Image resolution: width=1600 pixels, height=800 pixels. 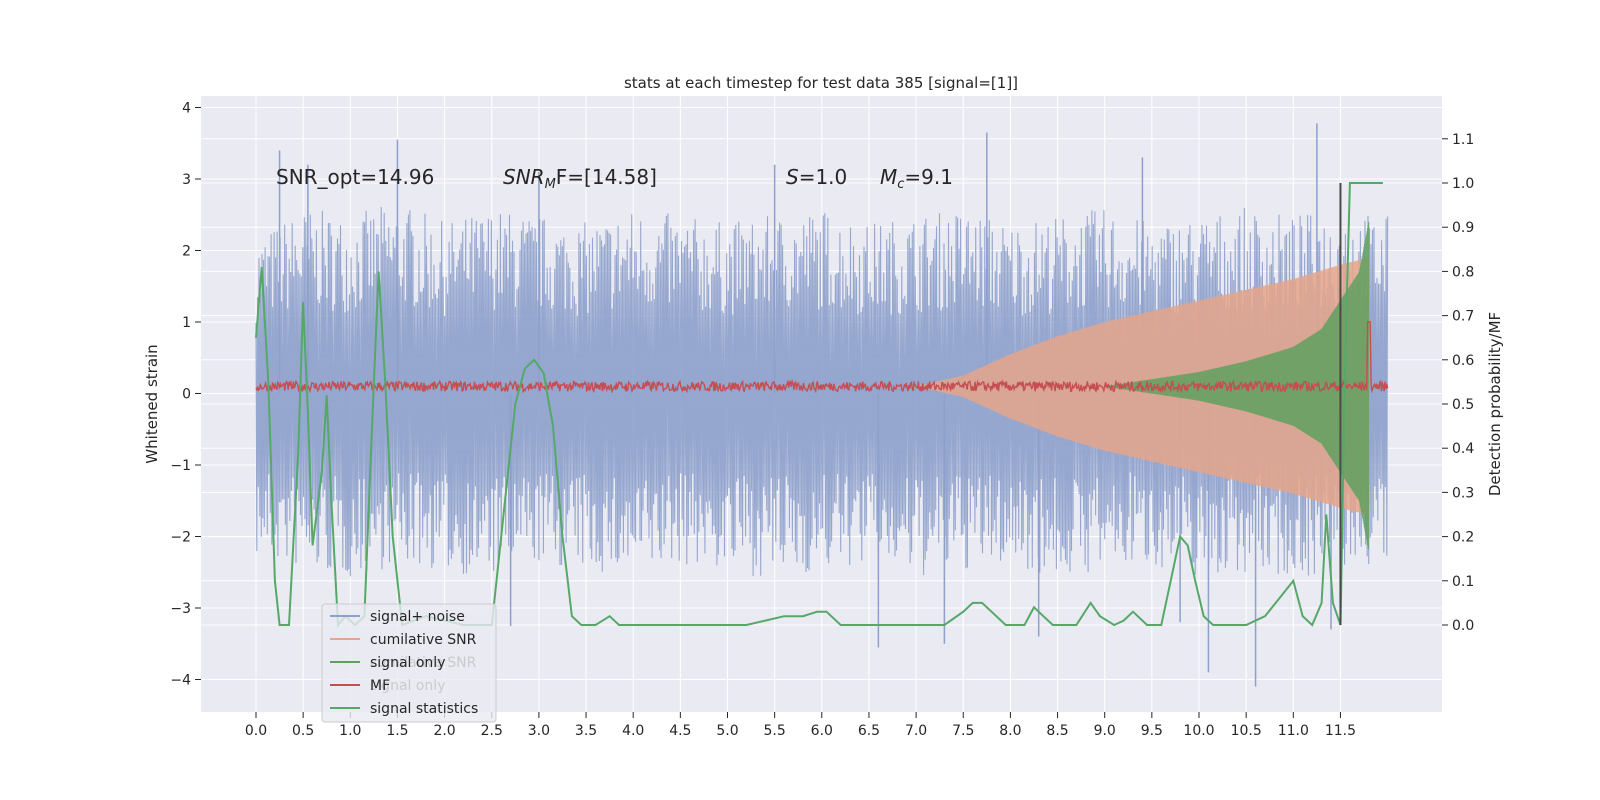 What do you see at coordinates (1495, 404) in the screenshot?
I see `y-axis-right-label: Detection probability/MF` at bounding box center [1495, 404].